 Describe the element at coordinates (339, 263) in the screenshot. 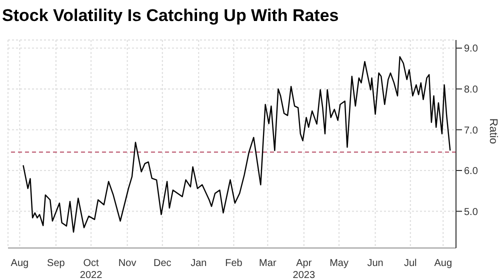

I see `x-tick-label: May` at that location.